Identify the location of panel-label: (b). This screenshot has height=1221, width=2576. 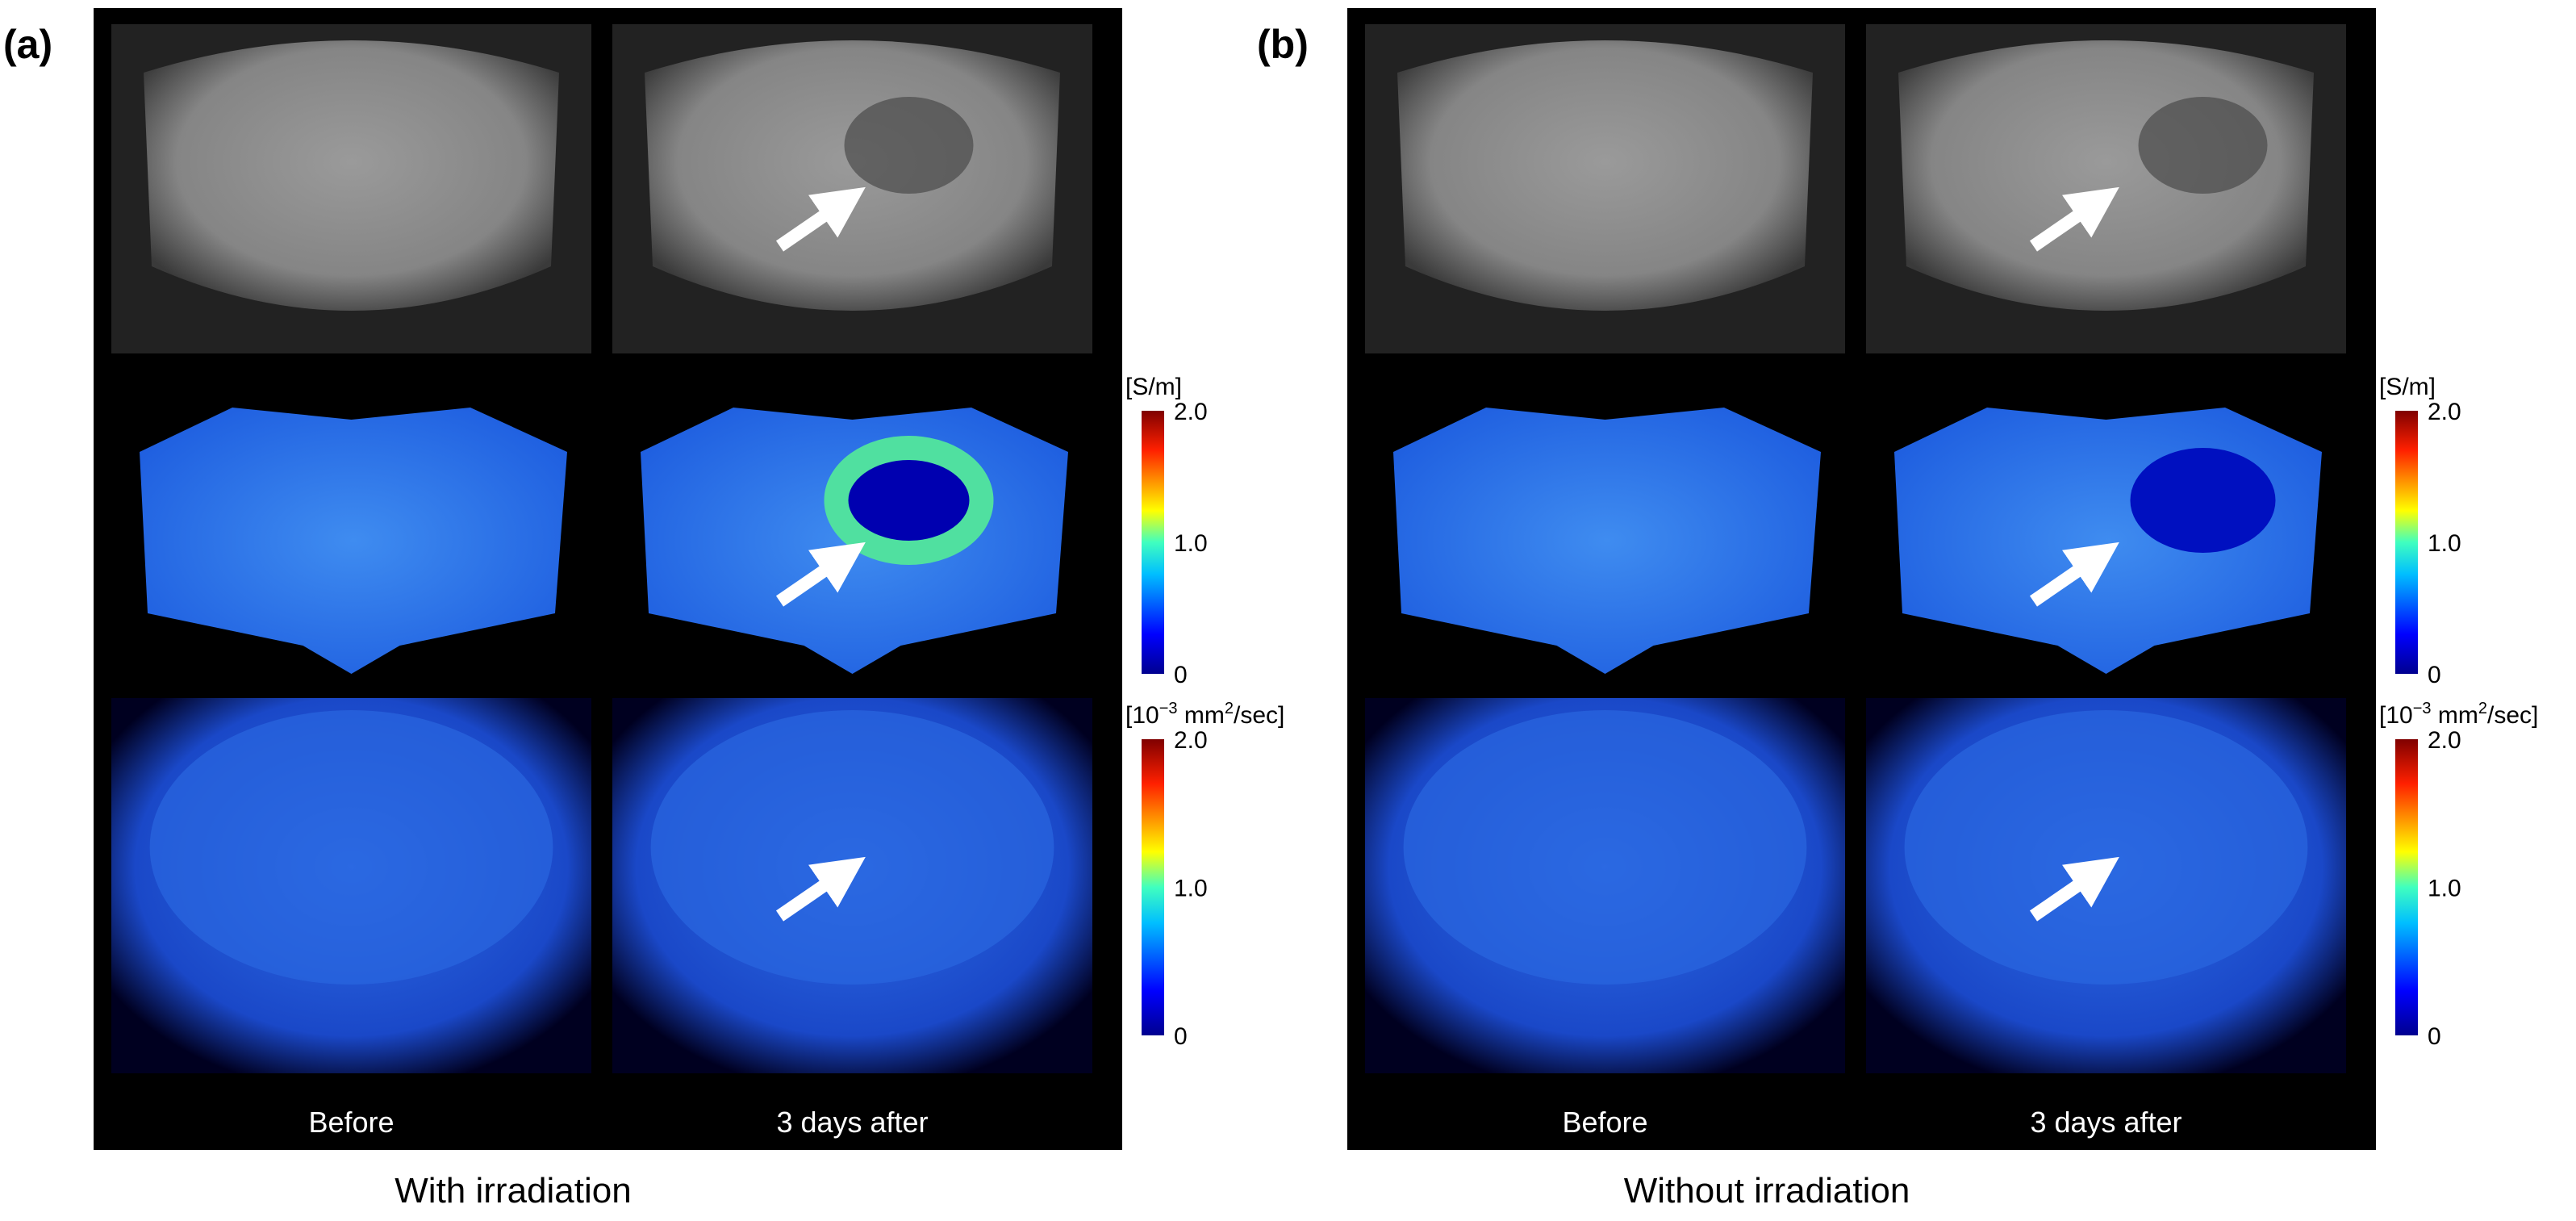
(1283, 44).